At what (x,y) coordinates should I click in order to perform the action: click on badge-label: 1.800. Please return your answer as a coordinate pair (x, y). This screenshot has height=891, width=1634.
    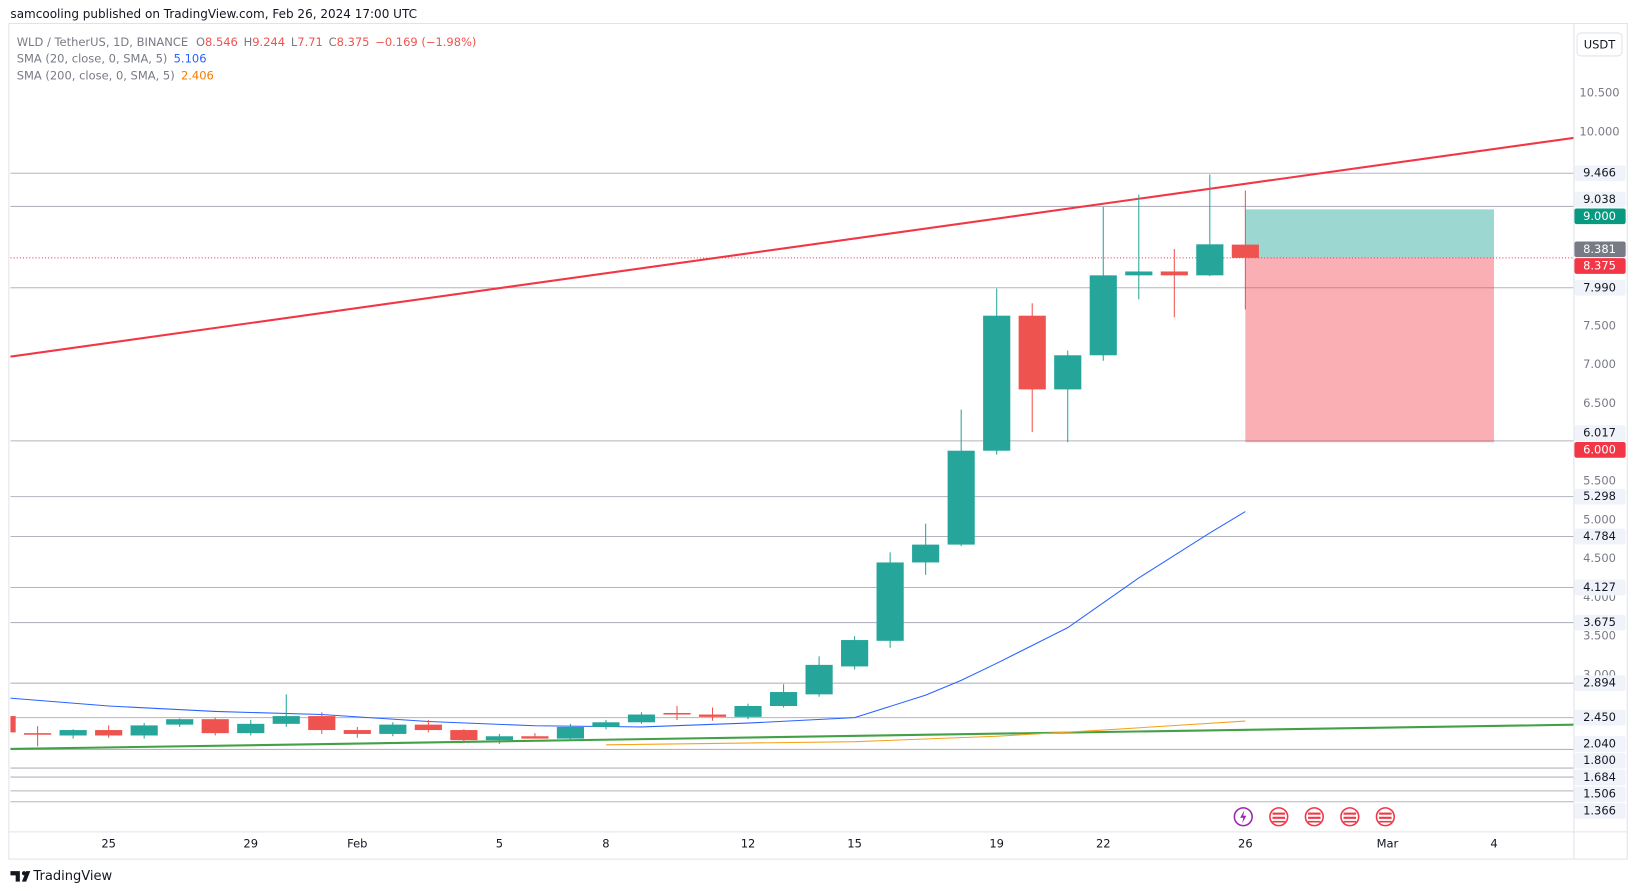
    Looking at the image, I should click on (1599, 760).